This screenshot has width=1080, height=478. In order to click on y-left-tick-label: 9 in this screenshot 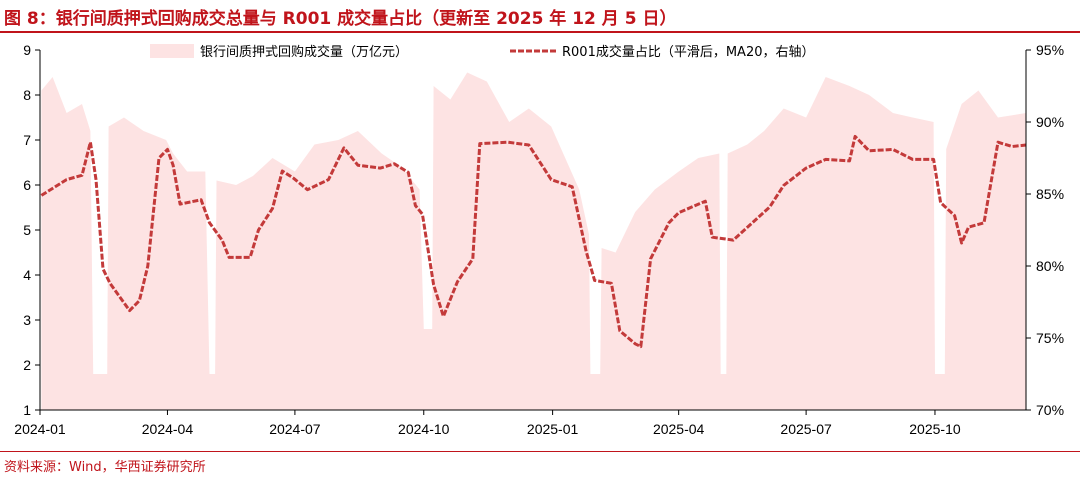, I will do `click(27, 50)`.